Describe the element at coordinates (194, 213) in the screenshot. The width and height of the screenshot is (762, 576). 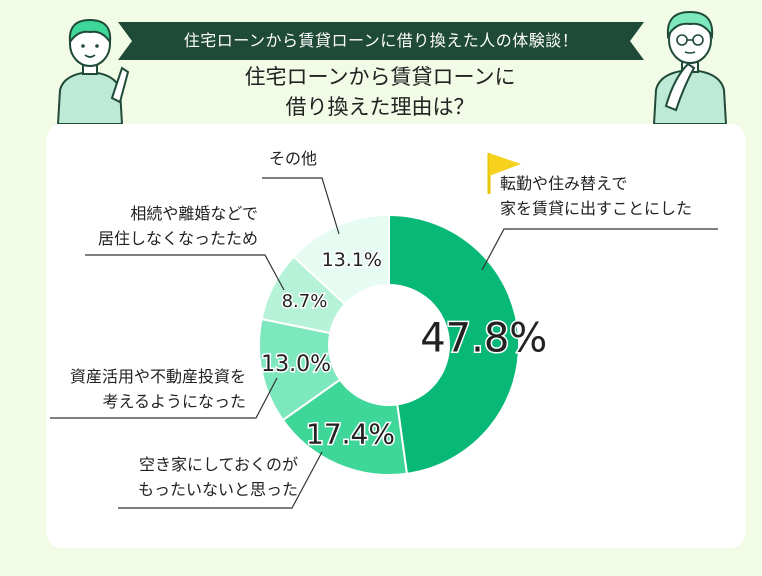
I see `category-label-4-line-1: 相続や離婚などで` at that location.